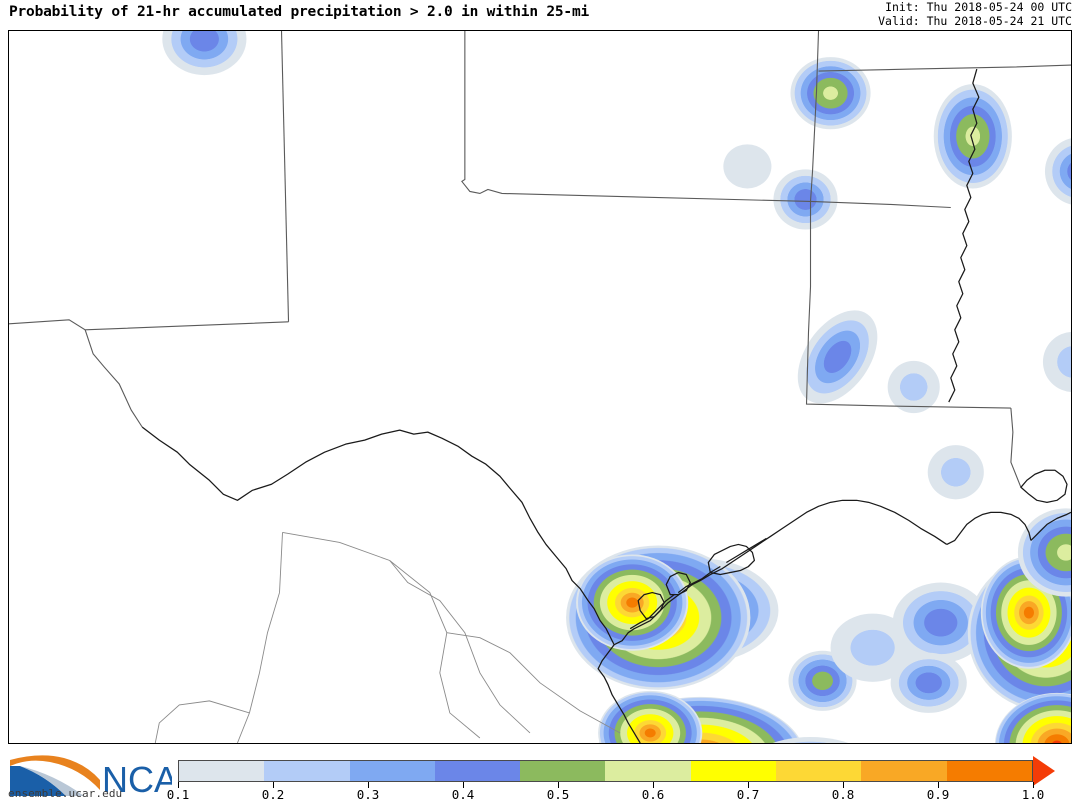 This screenshot has height=810, width=1080. I want to click on state-border-ks-ok, so click(944, 68).